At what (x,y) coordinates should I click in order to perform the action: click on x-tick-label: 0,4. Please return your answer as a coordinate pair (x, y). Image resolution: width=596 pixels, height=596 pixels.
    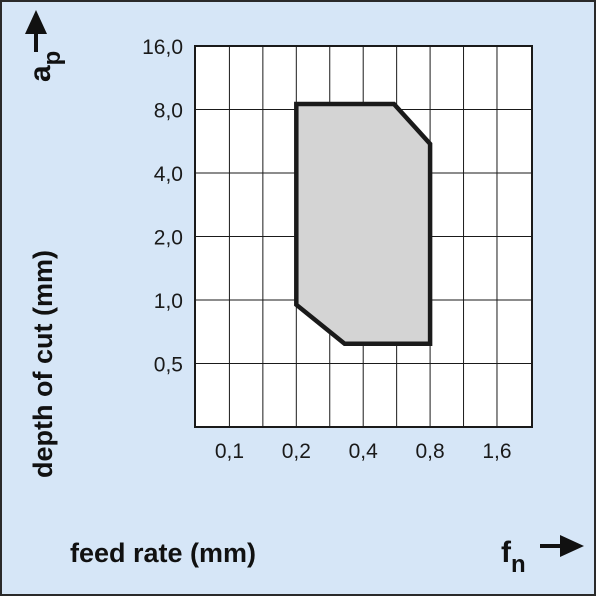
    Looking at the image, I should click on (364, 451).